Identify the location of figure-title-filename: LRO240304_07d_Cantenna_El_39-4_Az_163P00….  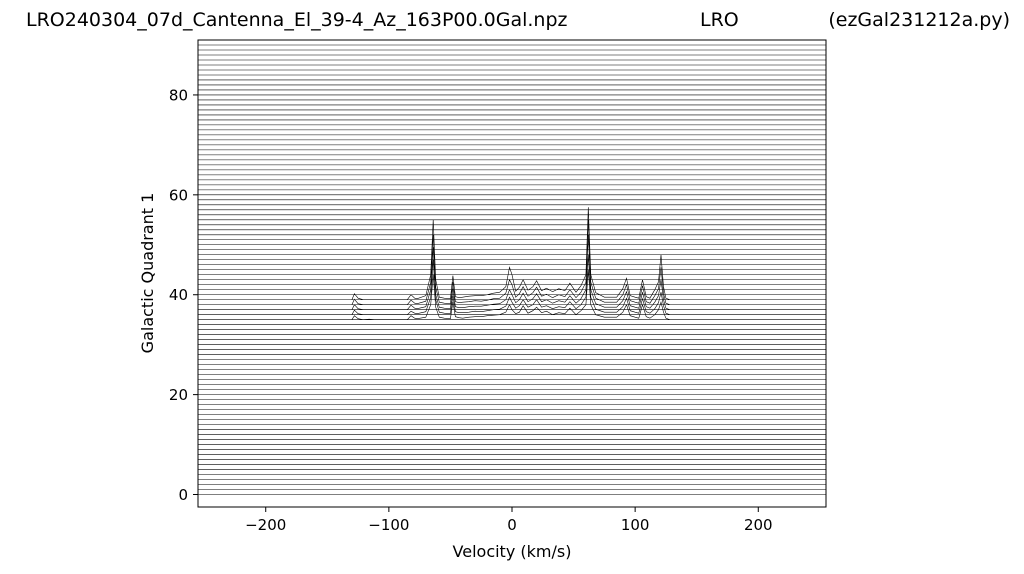
(297, 20).